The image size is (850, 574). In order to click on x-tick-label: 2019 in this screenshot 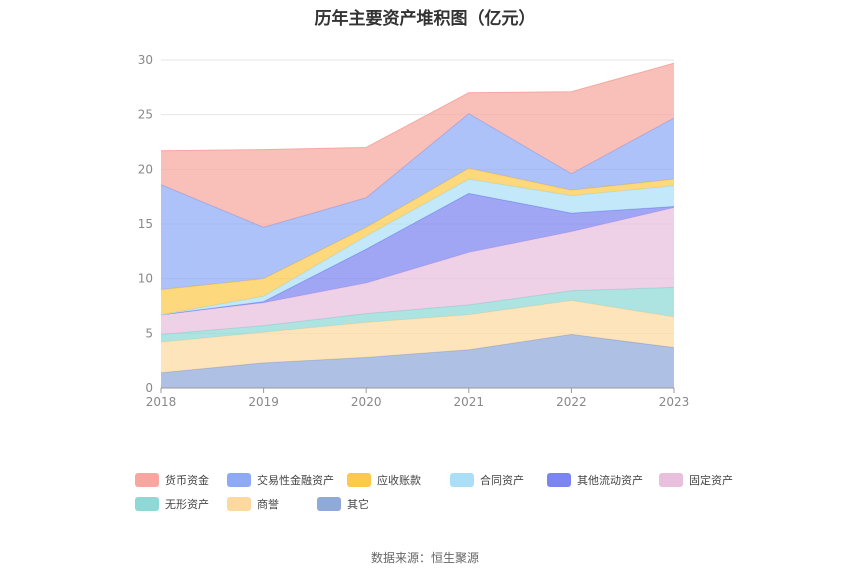, I will do `click(263, 402)`.